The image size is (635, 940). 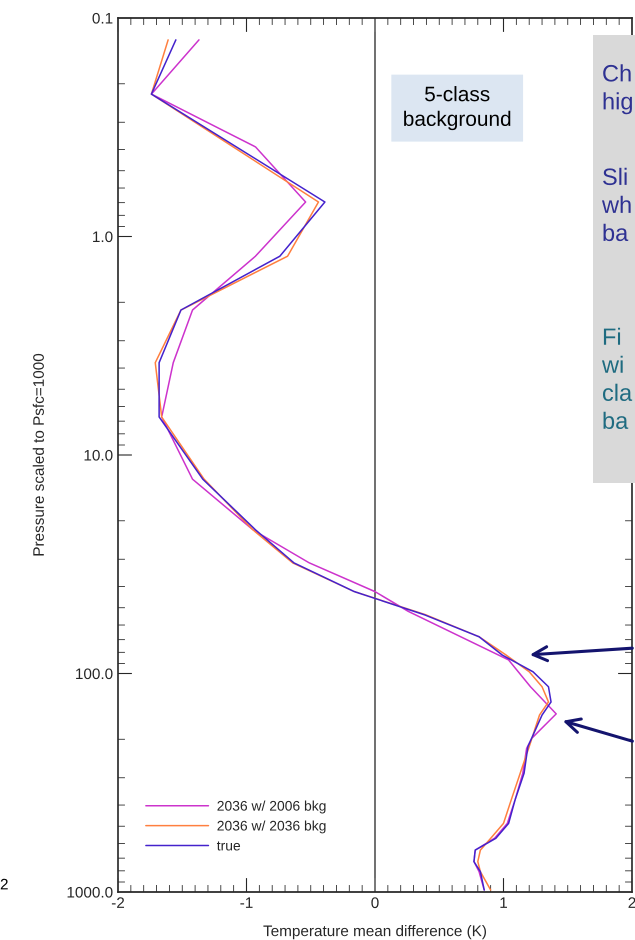 What do you see at coordinates (374, 932) in the screenshot?
I see `x-axis-title: Temperature mean difference (K)` at bounding box center [374, 932].